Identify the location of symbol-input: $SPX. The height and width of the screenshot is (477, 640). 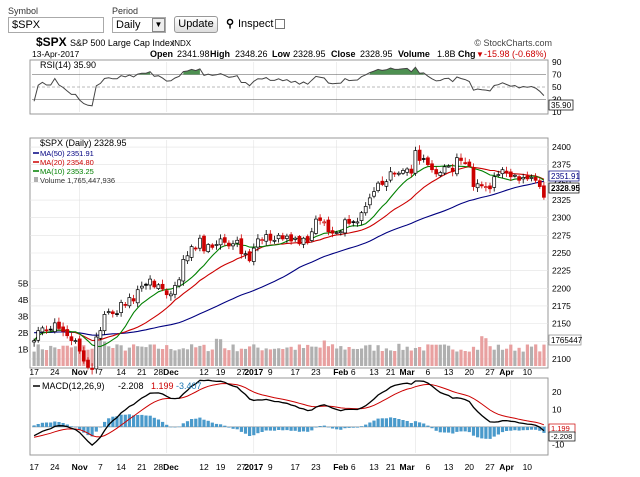
(56, 25).